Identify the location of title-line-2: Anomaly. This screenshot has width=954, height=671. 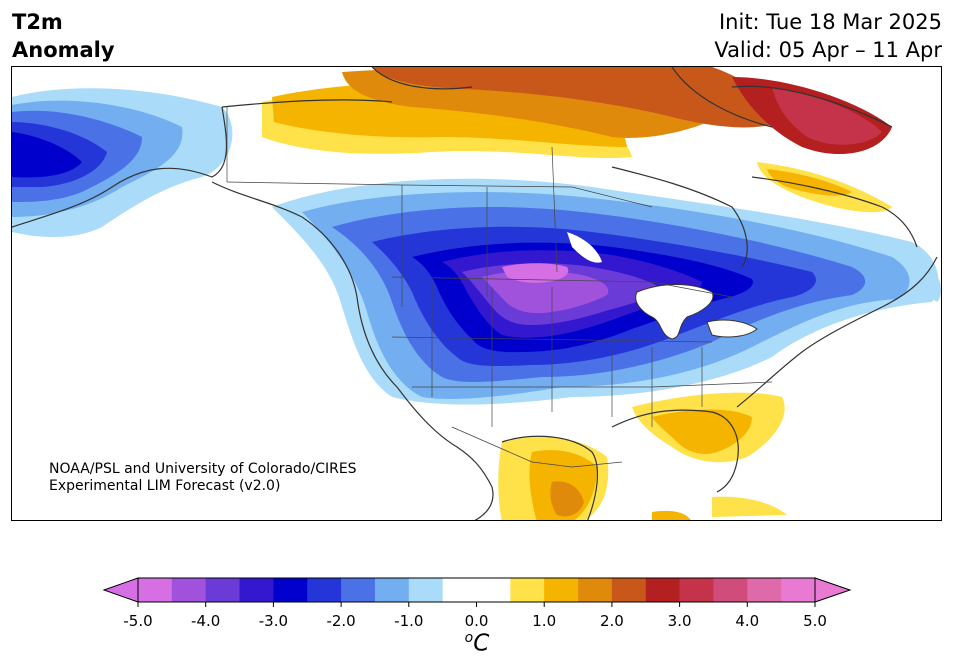
(63, 50).